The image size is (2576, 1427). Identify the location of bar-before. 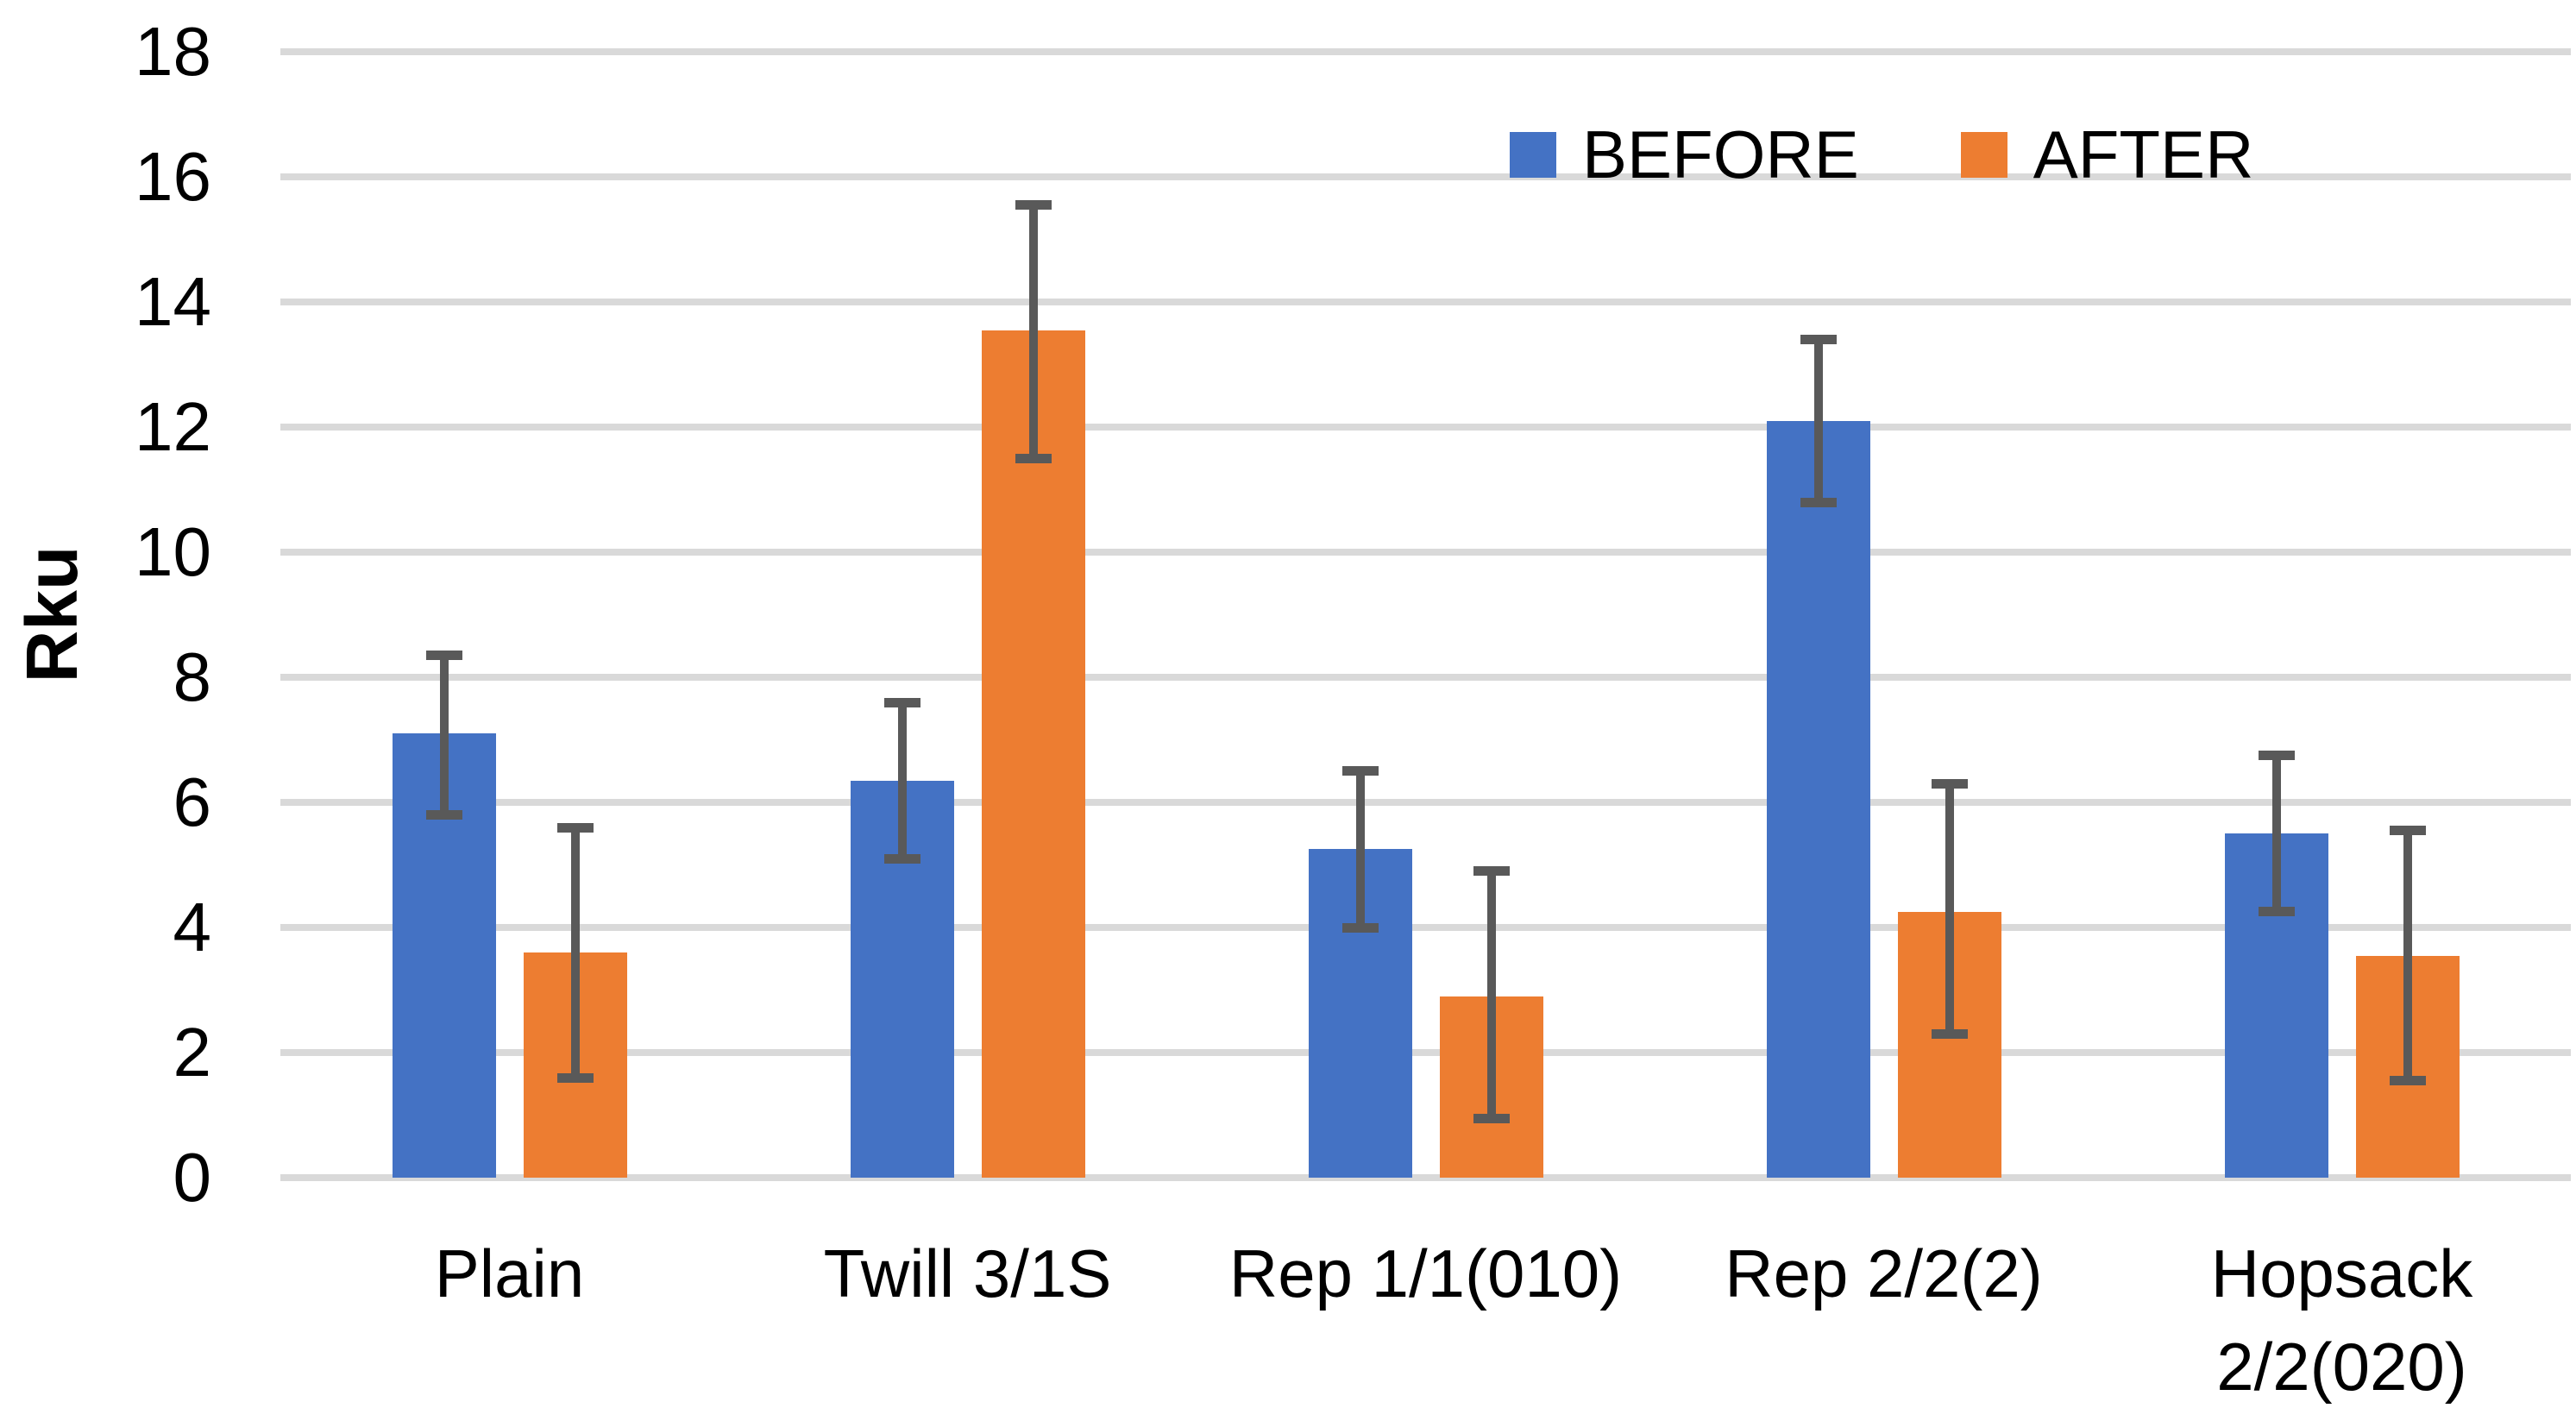
(1818, 799).